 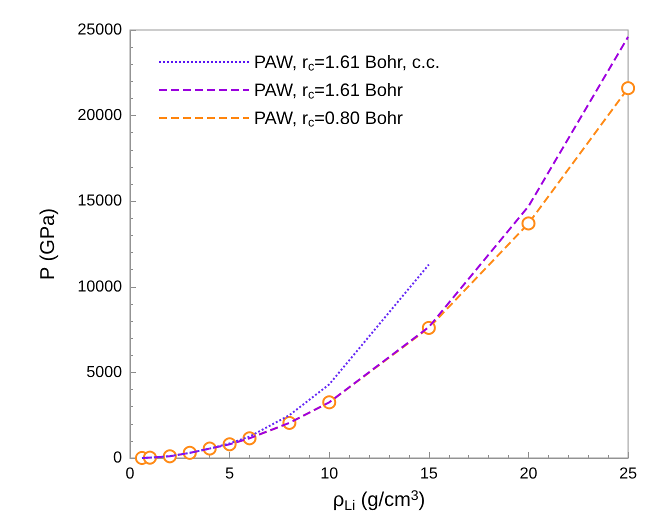 What do you see at coordinates (104, 372) in the screenshot?
I see `y-tick-label: 5000` at bounding box center [104, 372].